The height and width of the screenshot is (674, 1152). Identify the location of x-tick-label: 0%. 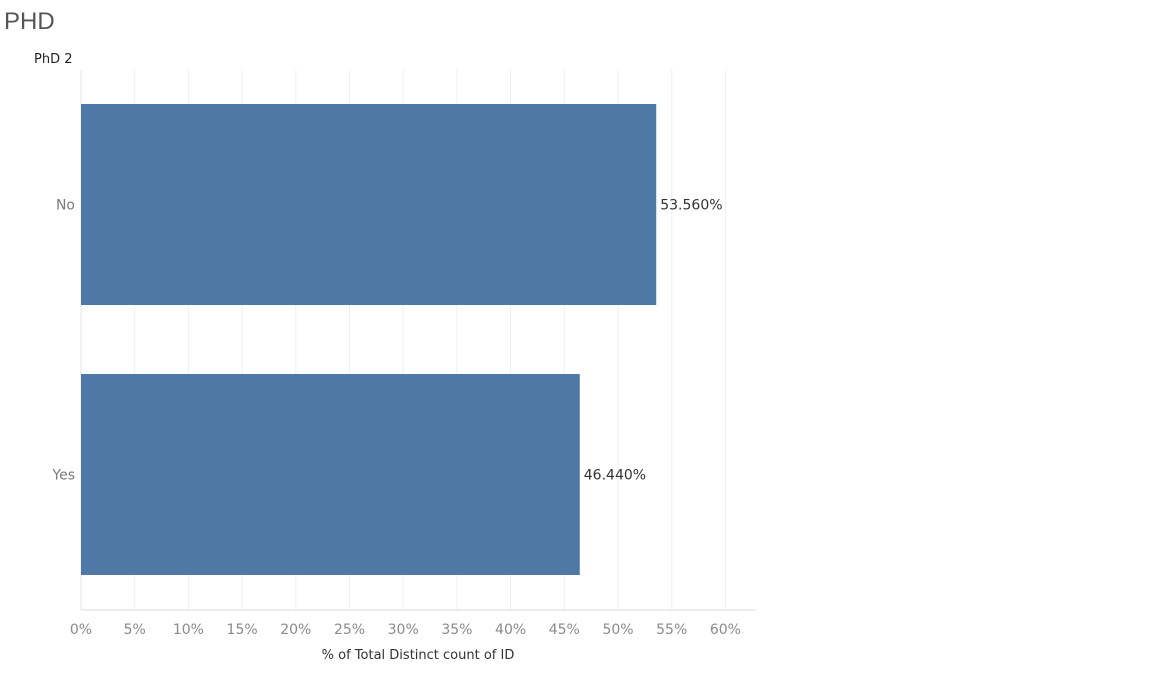
(81, 630).